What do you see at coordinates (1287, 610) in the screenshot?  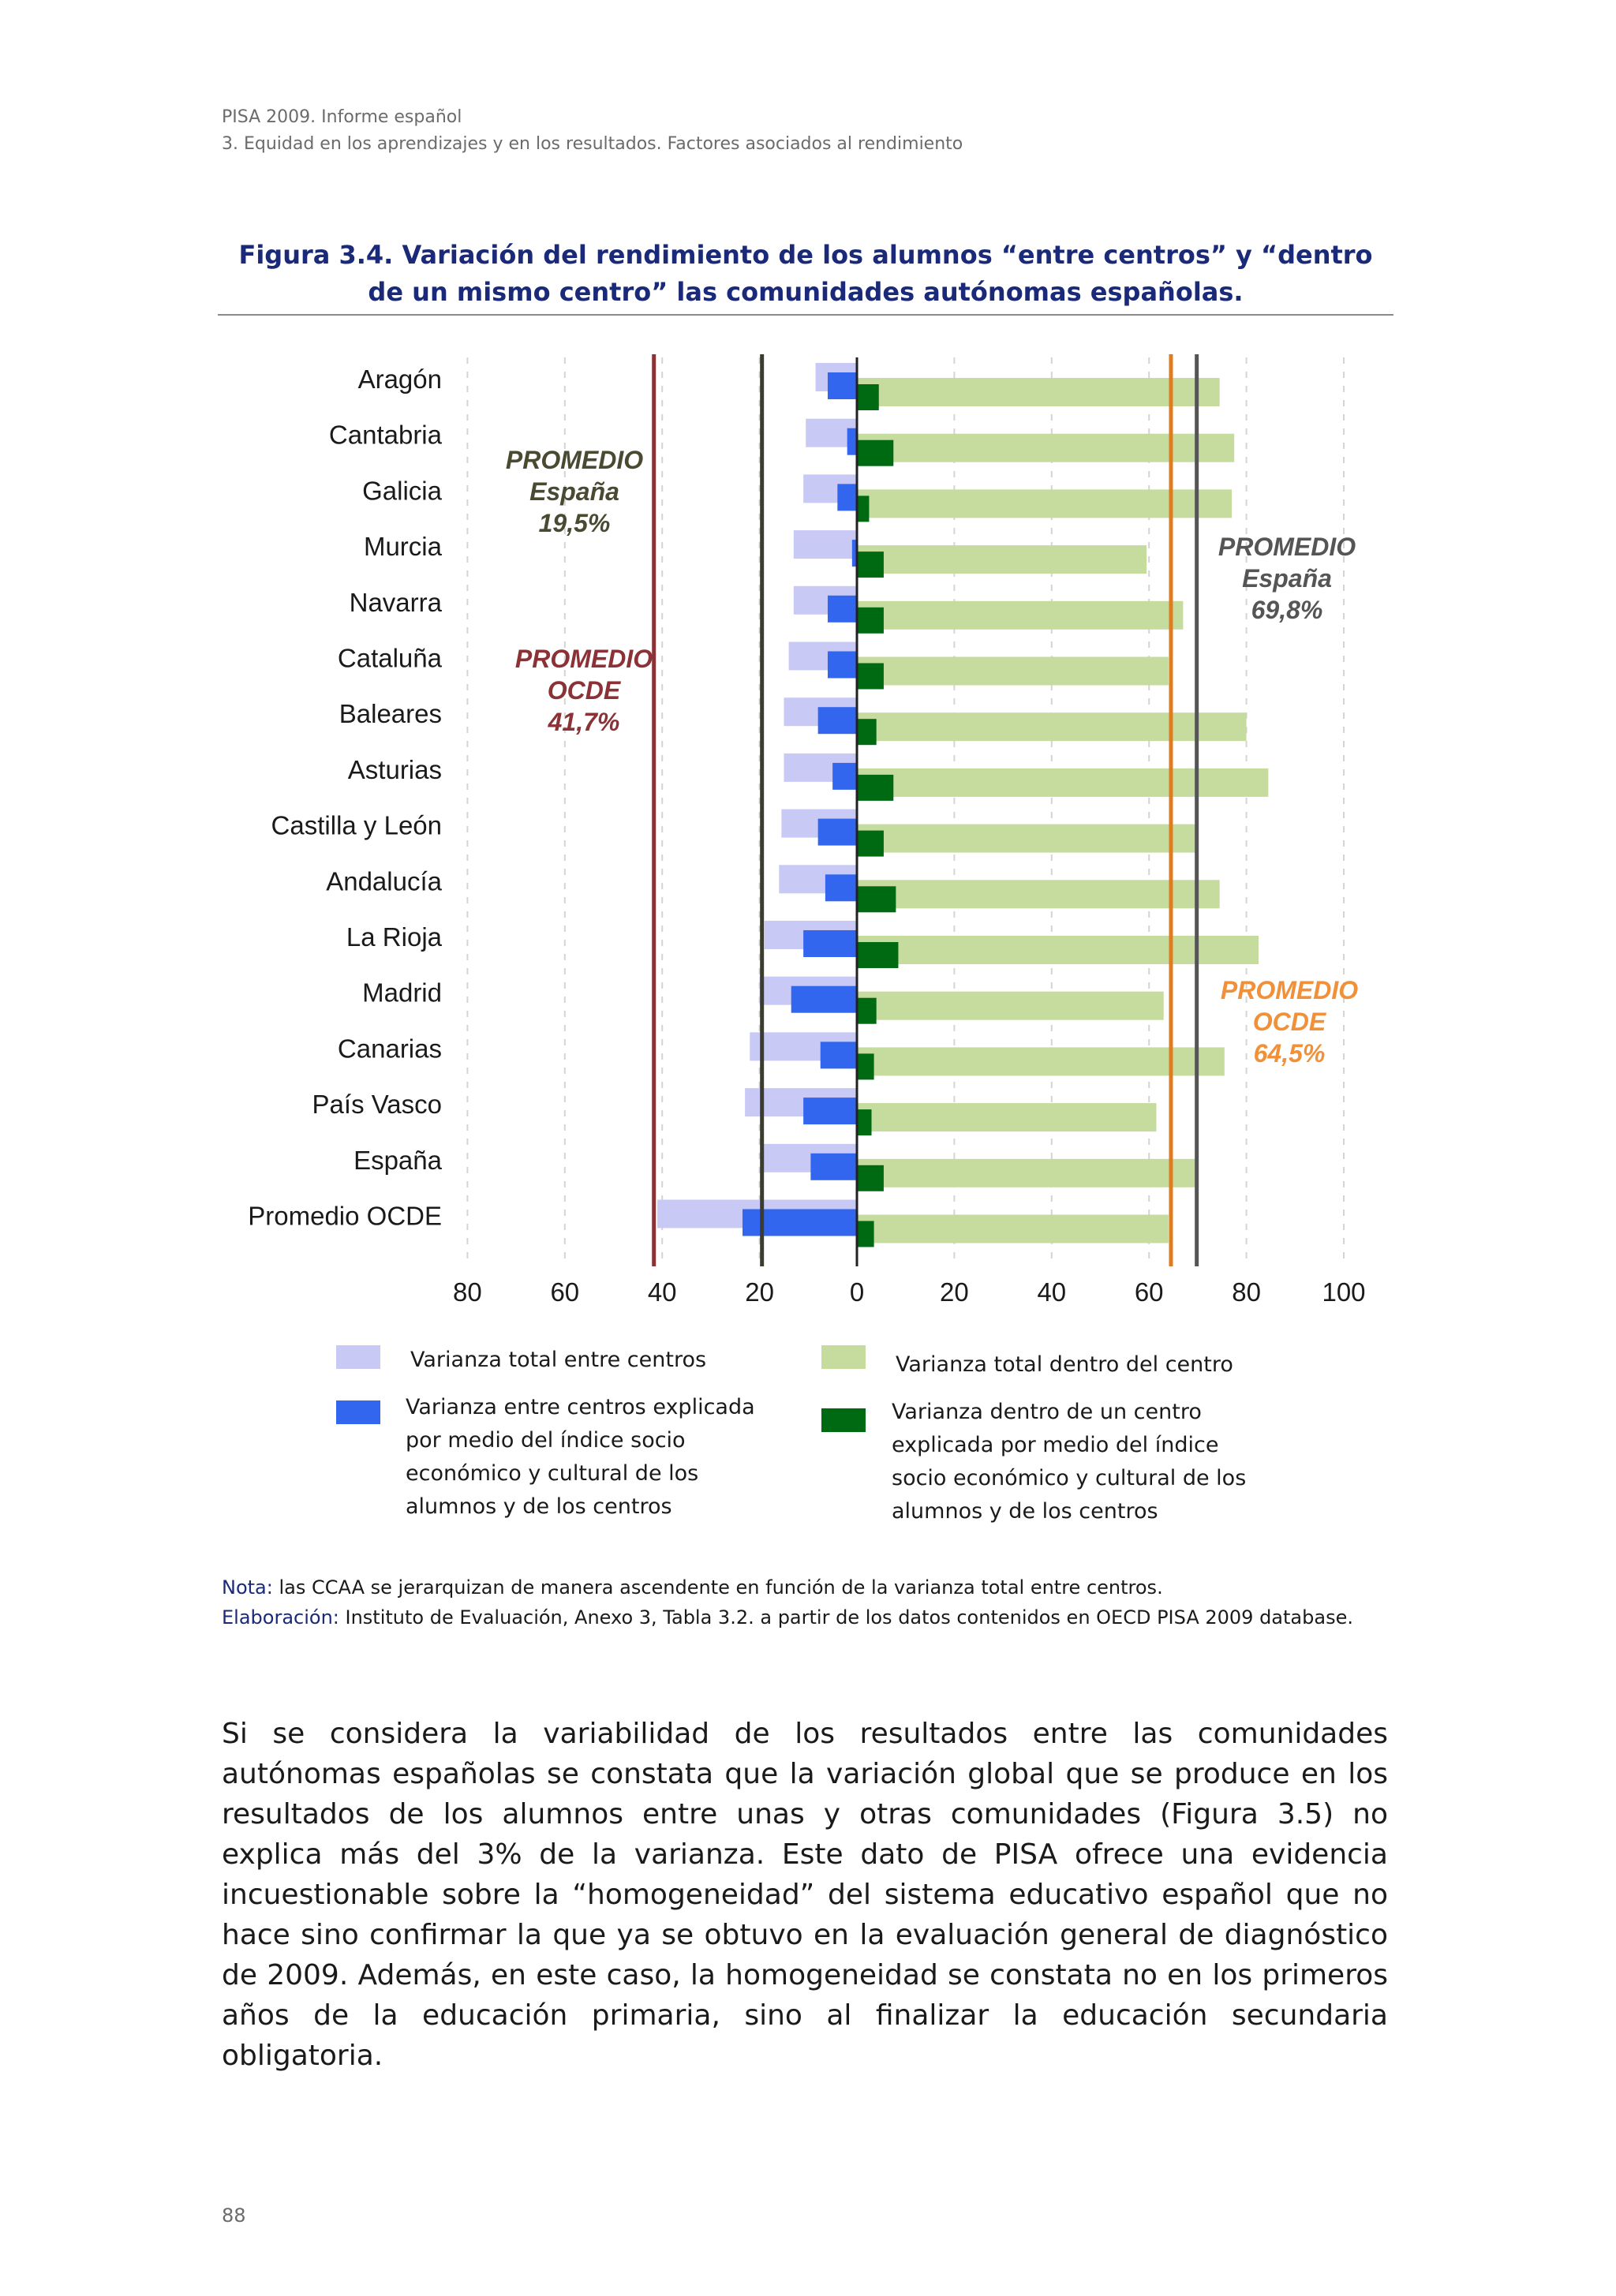 I see `annotation-text: 69,8%` at bounding box center [1287, 610].